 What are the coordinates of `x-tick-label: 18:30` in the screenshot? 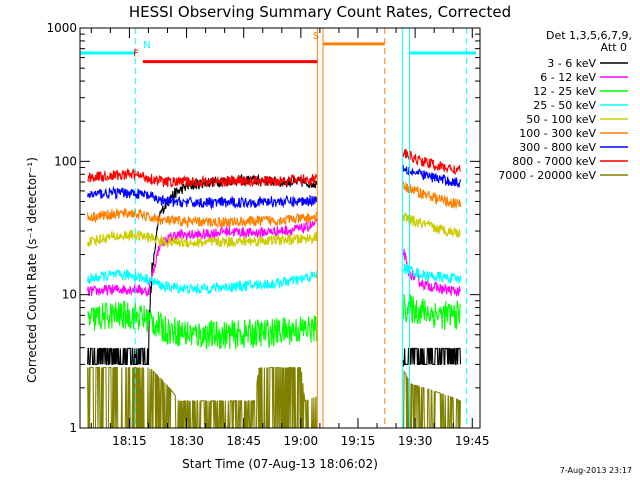 It's located at (186, 441).